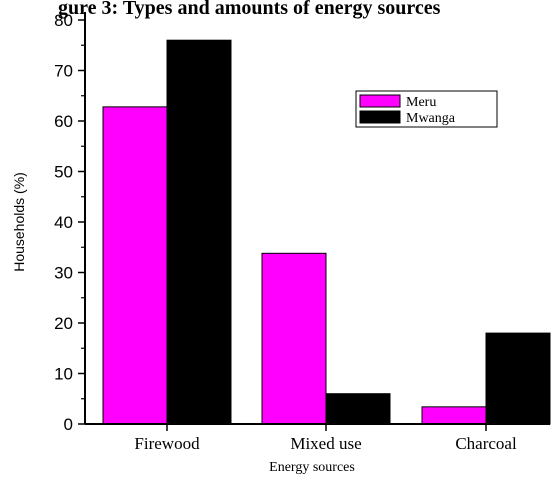 The image size is (556, 477). I want to click on x-axis-title: Energy sources, so click(312, 467).